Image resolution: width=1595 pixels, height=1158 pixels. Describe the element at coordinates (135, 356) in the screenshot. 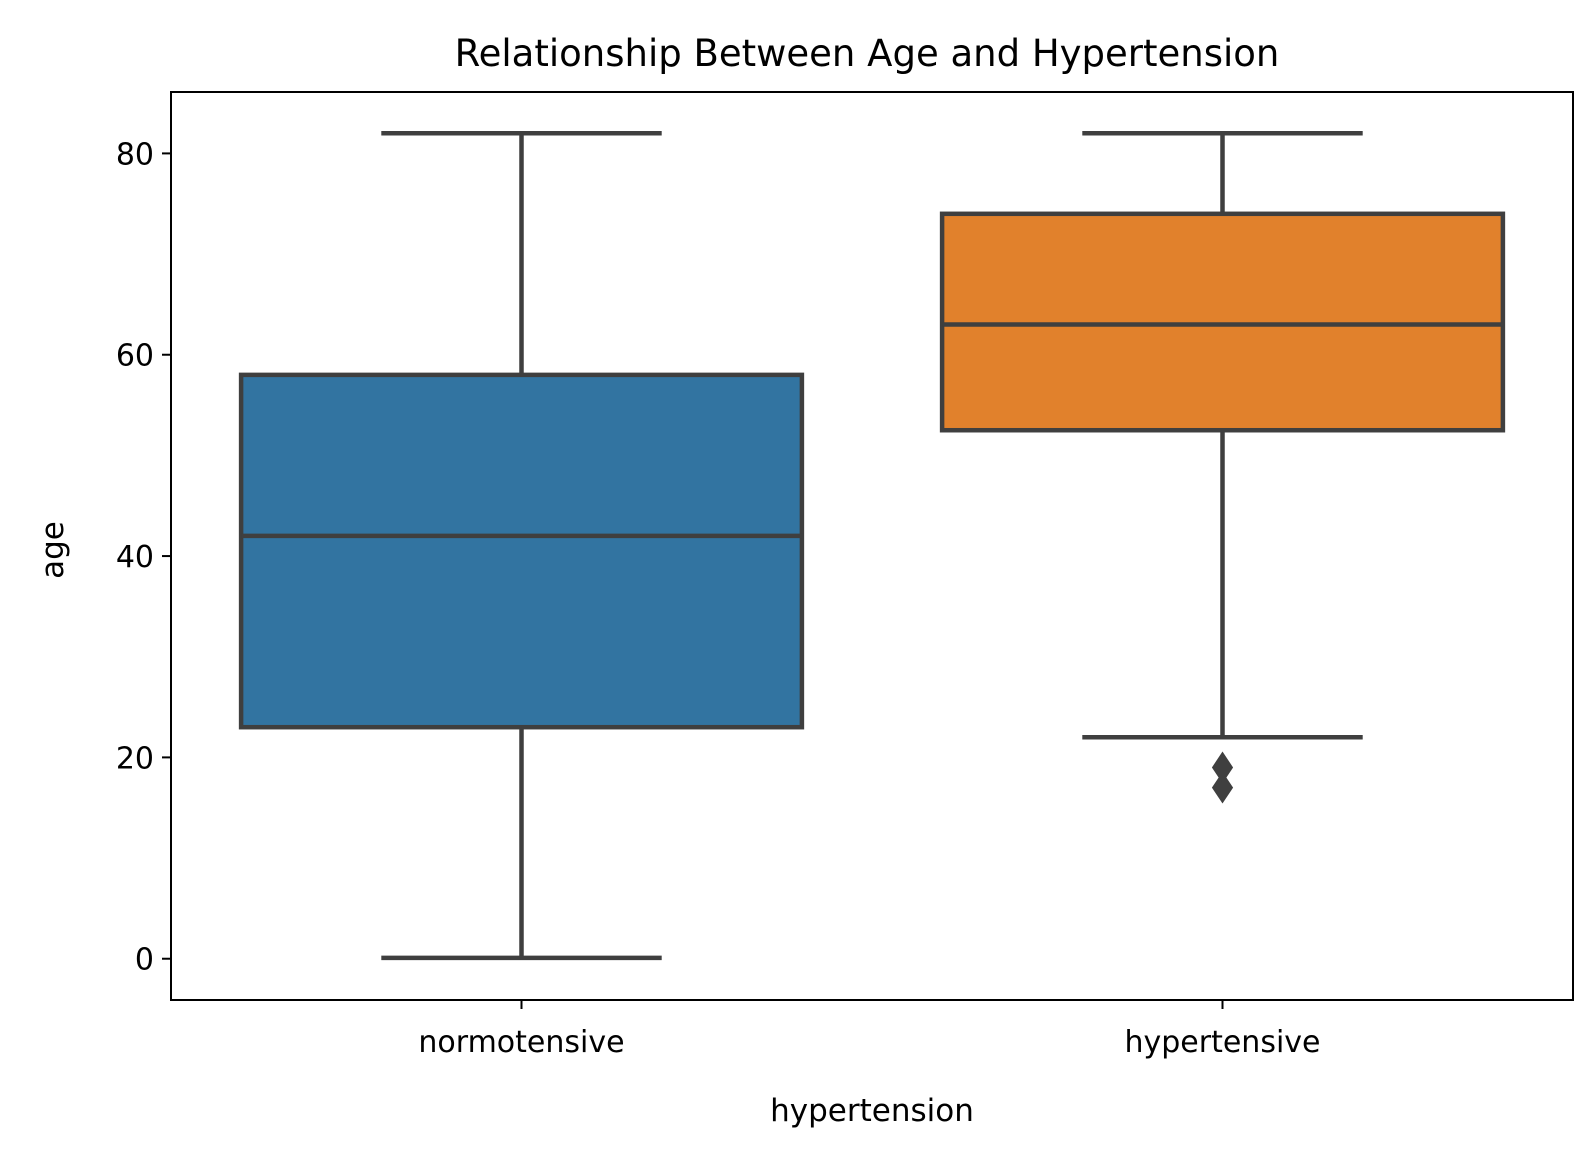

I see `y-tick-label: 60` at that location.